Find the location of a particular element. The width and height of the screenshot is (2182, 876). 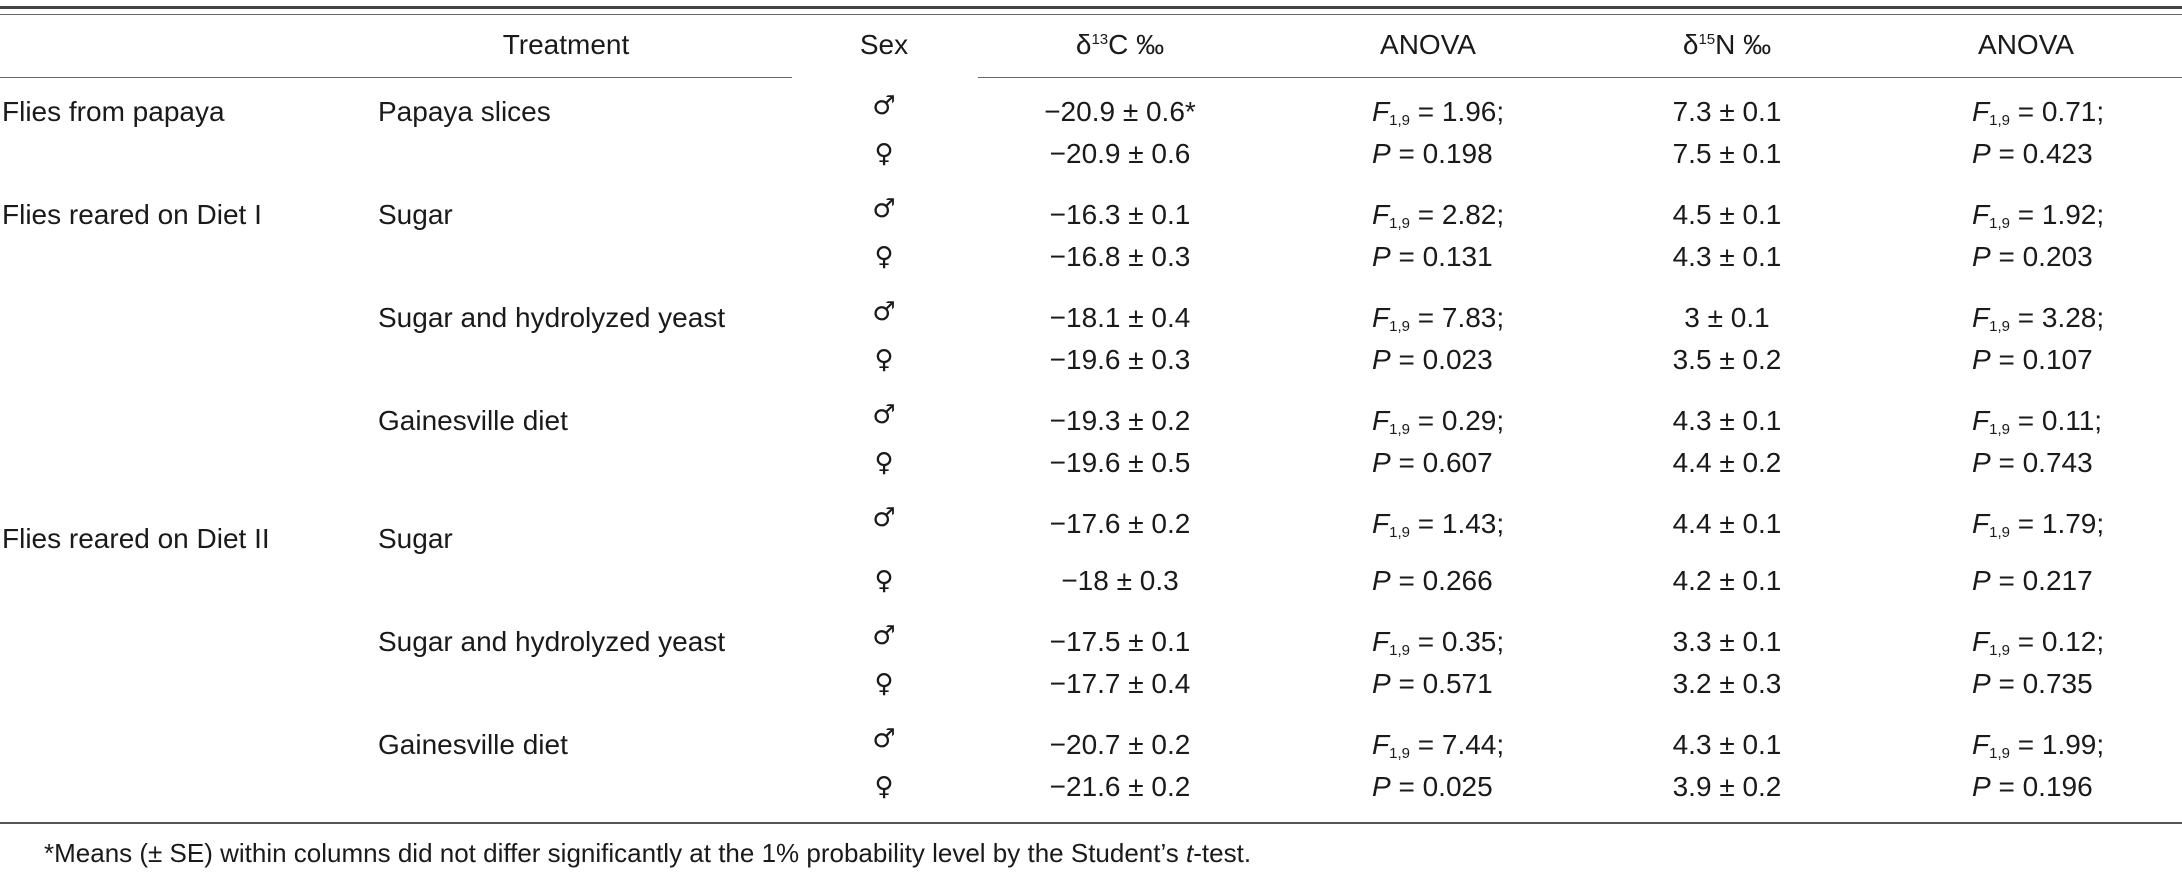

p-value: = 0.198 is located at coordinates (1441, 153).